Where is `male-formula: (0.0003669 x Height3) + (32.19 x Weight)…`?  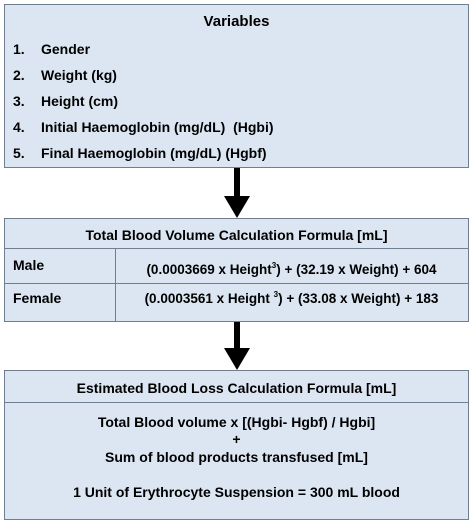 male-formula: (0.0003669 x Height3) + (32.19 x Weight)… is located at coordinates (291, 269).